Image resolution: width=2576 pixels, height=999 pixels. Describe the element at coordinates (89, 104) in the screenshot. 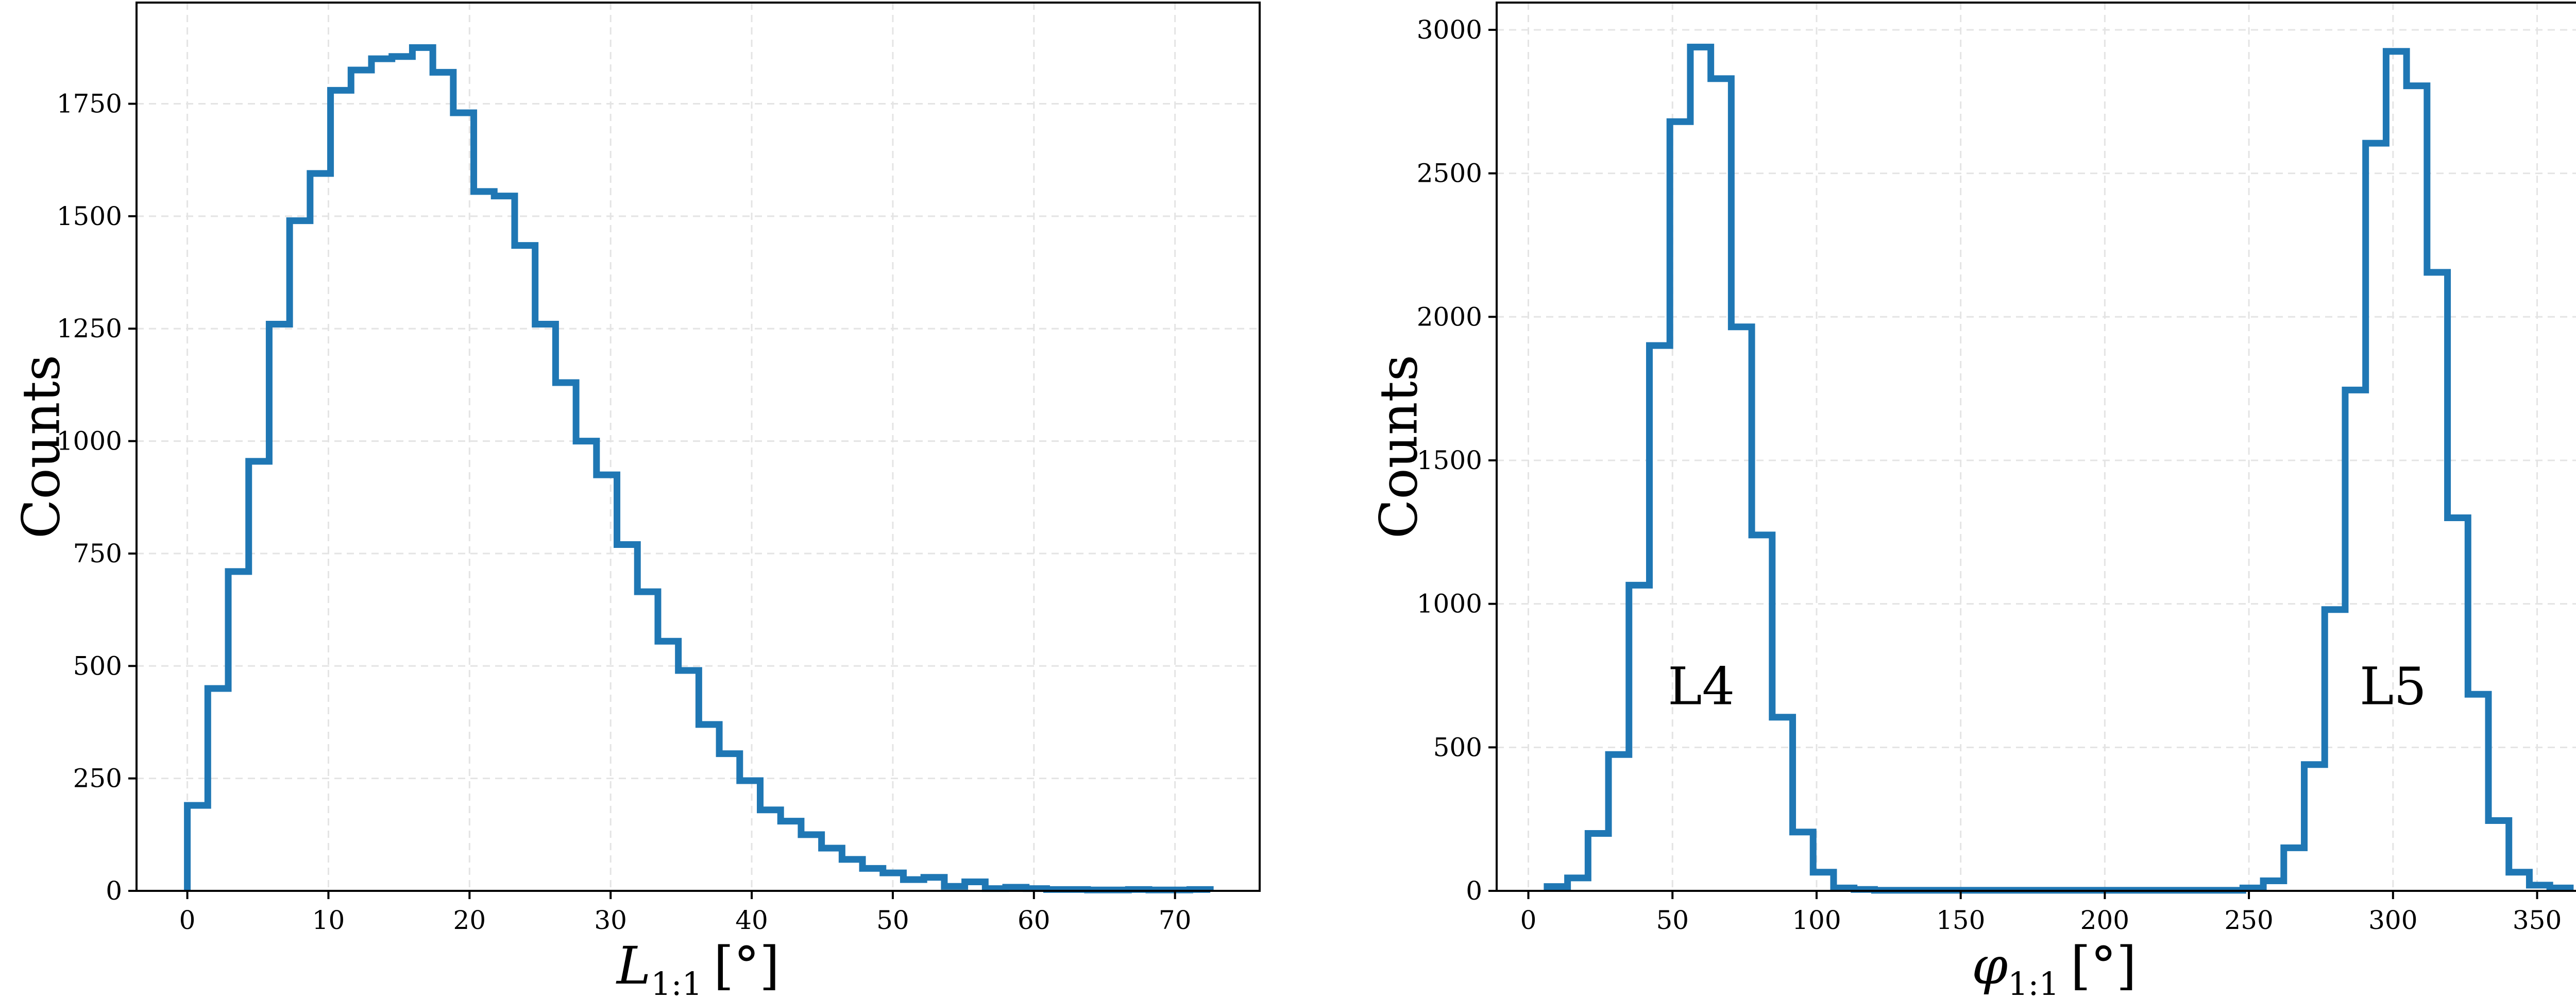

I see `left-y-tick-label-7: 1750` at that location.